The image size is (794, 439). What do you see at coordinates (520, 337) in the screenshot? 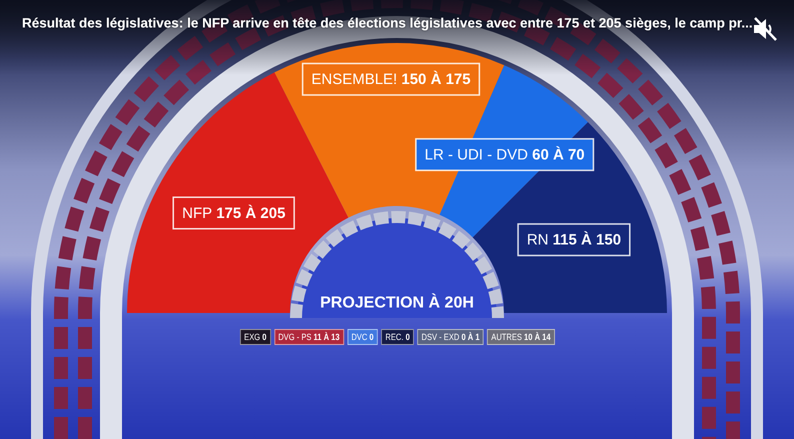
I see `text: AUTRES 10 À 14` at bounding box center [520, 337].